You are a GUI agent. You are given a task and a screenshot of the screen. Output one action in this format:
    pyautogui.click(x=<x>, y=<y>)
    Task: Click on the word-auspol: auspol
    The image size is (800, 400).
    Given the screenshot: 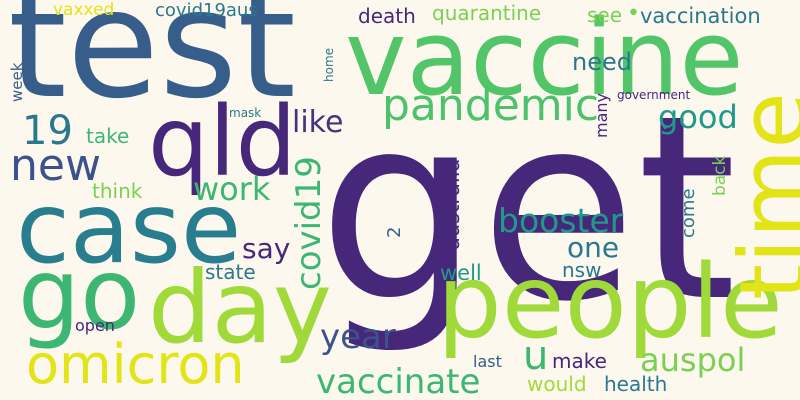 What is the action you would take?
    pyautogui.click(x=693, y=360)
    